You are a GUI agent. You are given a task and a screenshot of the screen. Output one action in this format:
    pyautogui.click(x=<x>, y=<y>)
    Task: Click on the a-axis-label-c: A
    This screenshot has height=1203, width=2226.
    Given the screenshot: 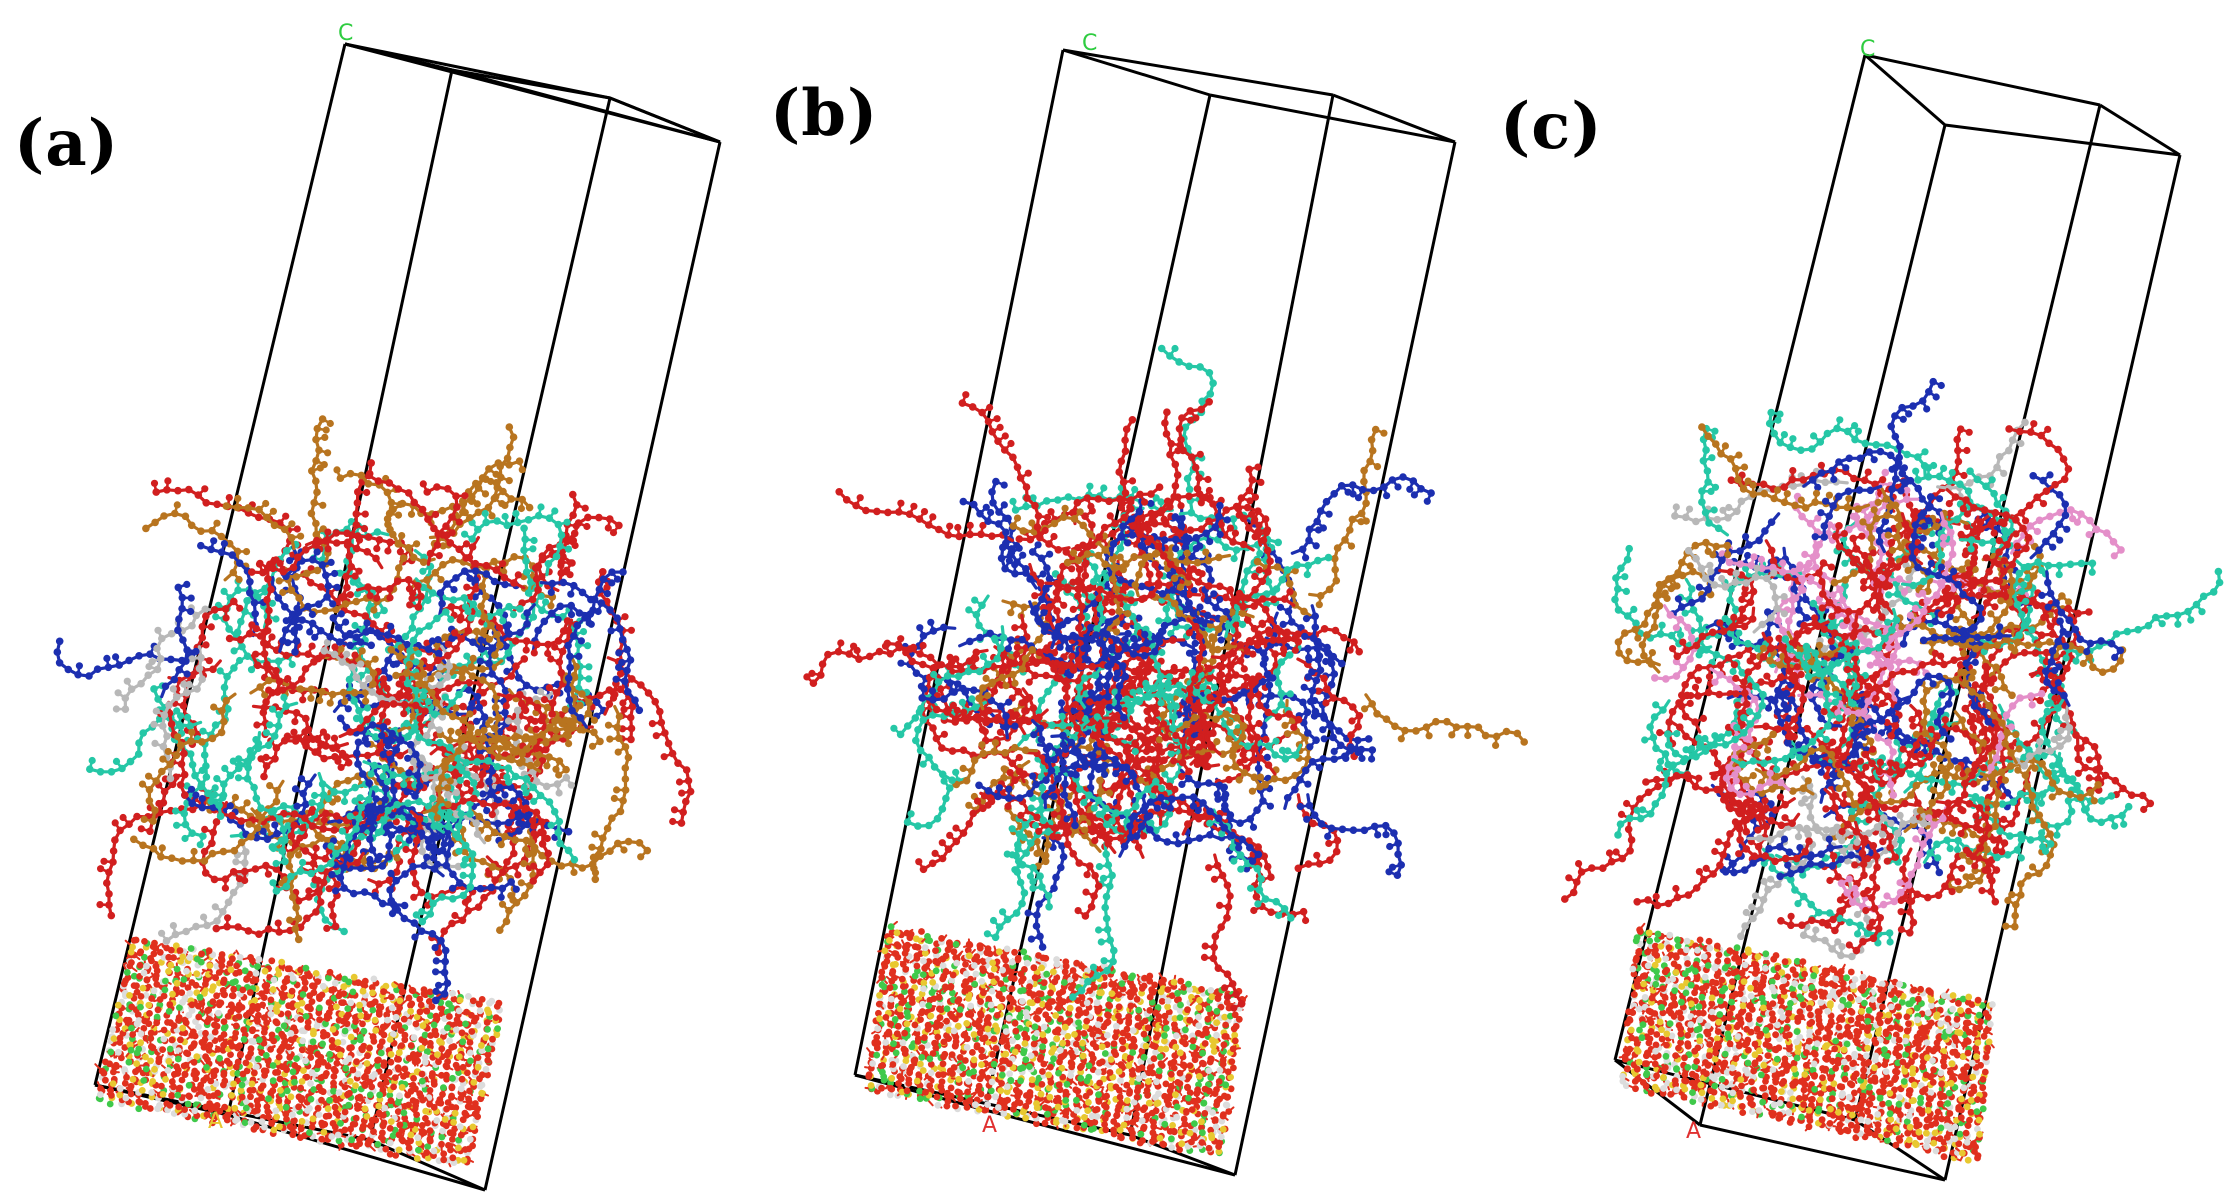 What is the action you would take?
    pyautogui.click(x=1693, y=1131)
    